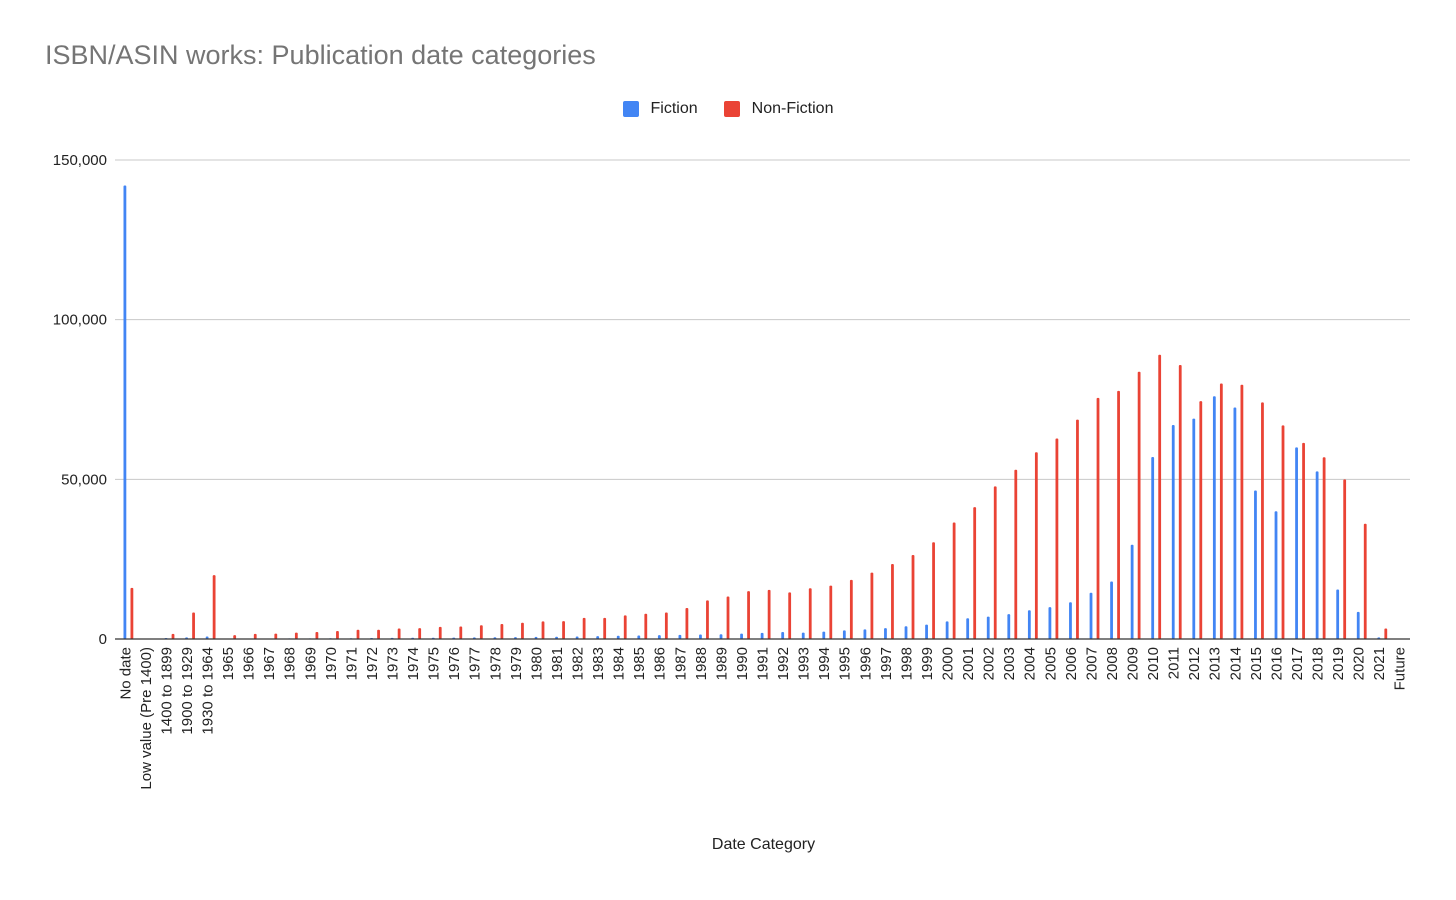 This screenshot has width=1456, height=900. What do you see at coordinates (125, 673) in the screenshot?
I see `x-tick-label: No date` at bounding box center [125, 673].